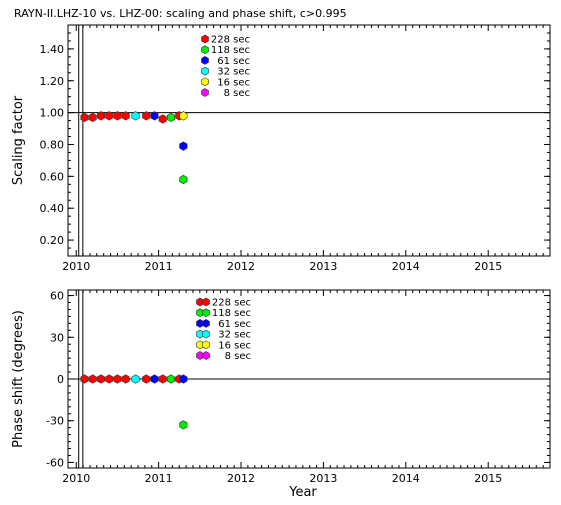 This screenshot has height=505, width=561. I want to click on y-tick-label: 0.80, so click(52, 144).